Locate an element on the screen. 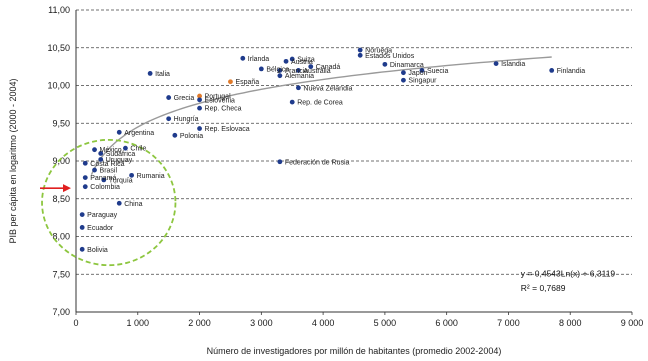 The image size is (648, 361). point-label: Austria is located at coordinates (302, 62).